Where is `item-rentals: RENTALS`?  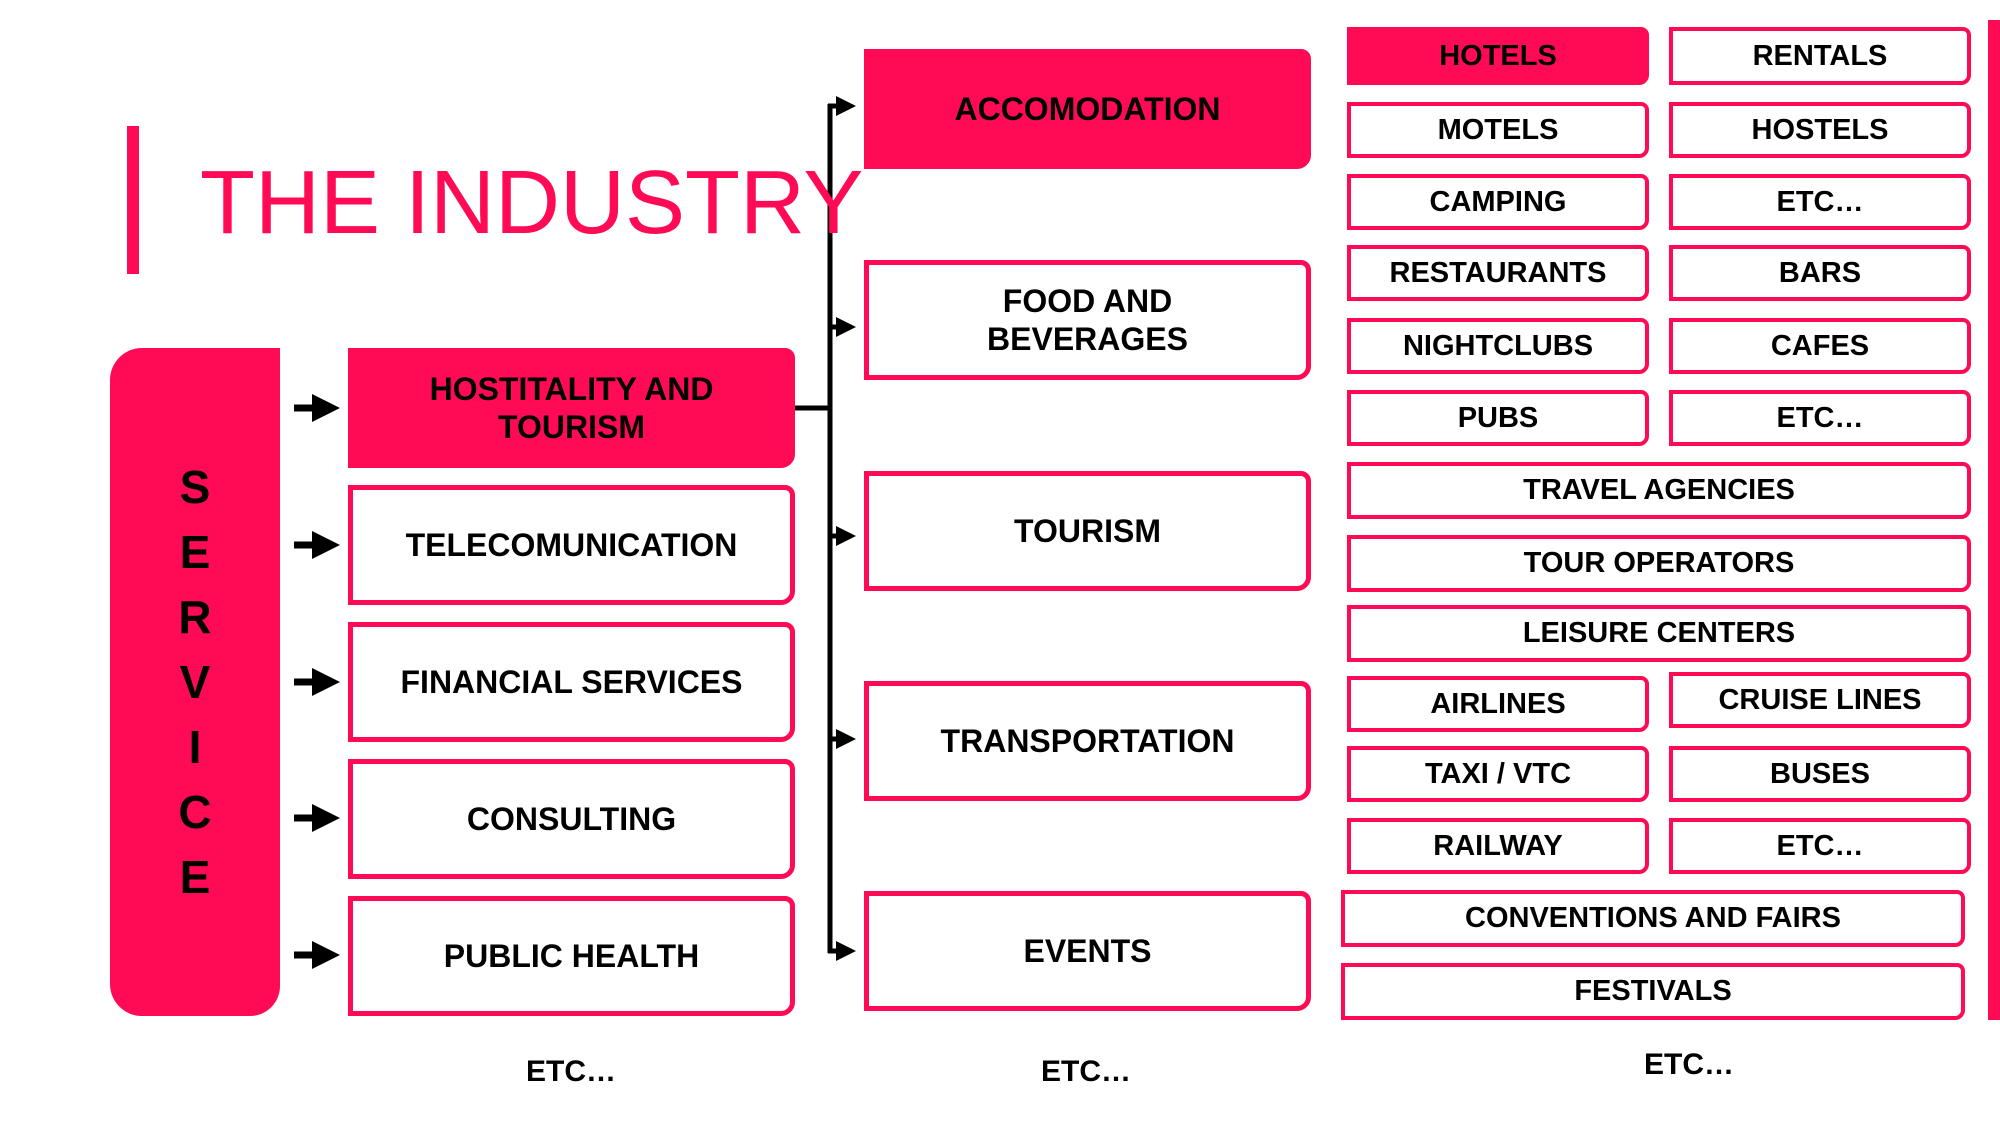
item-rentals: RENTALS is located at coordinates (1820, 56).